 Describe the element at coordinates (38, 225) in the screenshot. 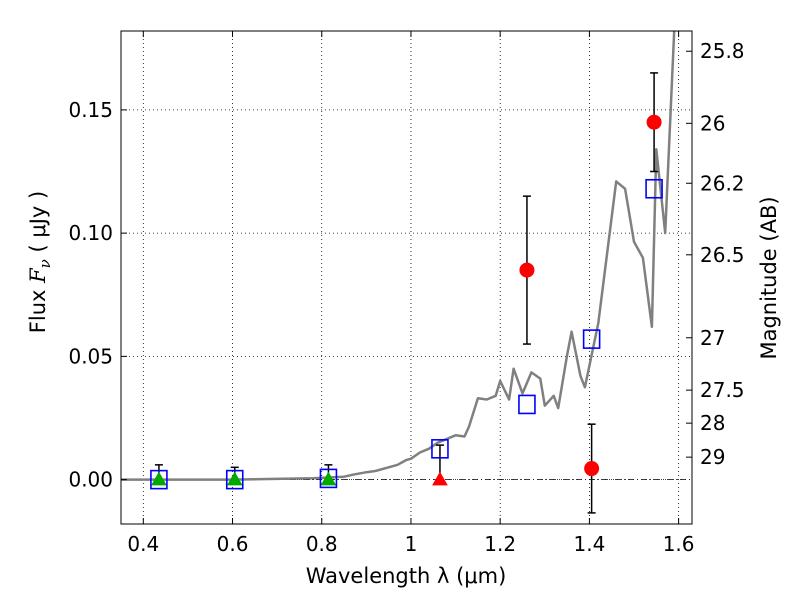

I see `y-axis-title-suffix: ( μJy )` at that location.